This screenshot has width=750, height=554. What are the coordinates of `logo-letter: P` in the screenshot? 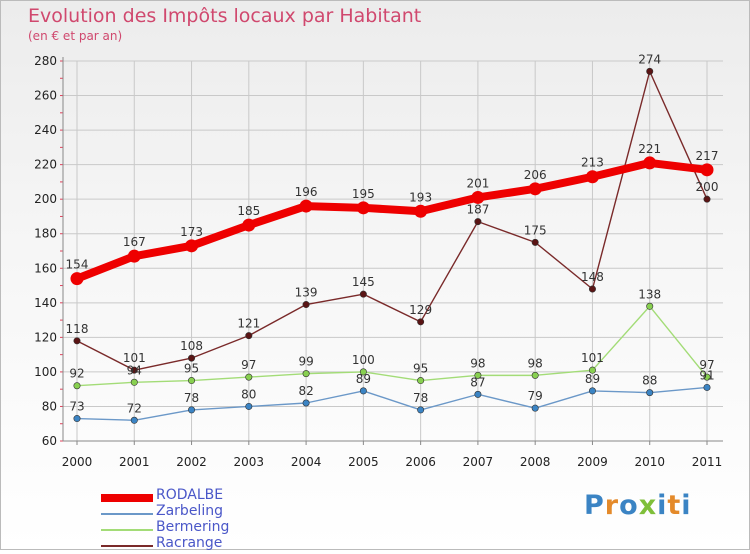 It's located at (594, 505).